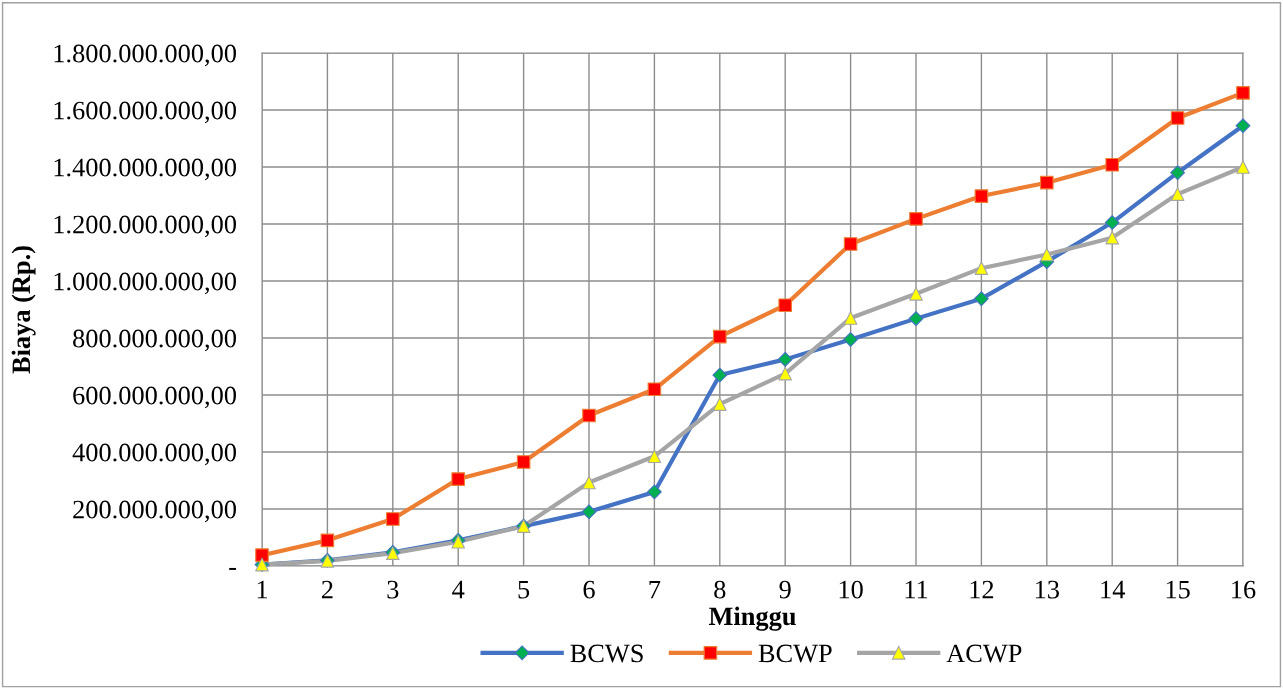 The height and width of the screenshot is (688, 1283). I want to click on x-tick-label: 16, so click(1244, 589).